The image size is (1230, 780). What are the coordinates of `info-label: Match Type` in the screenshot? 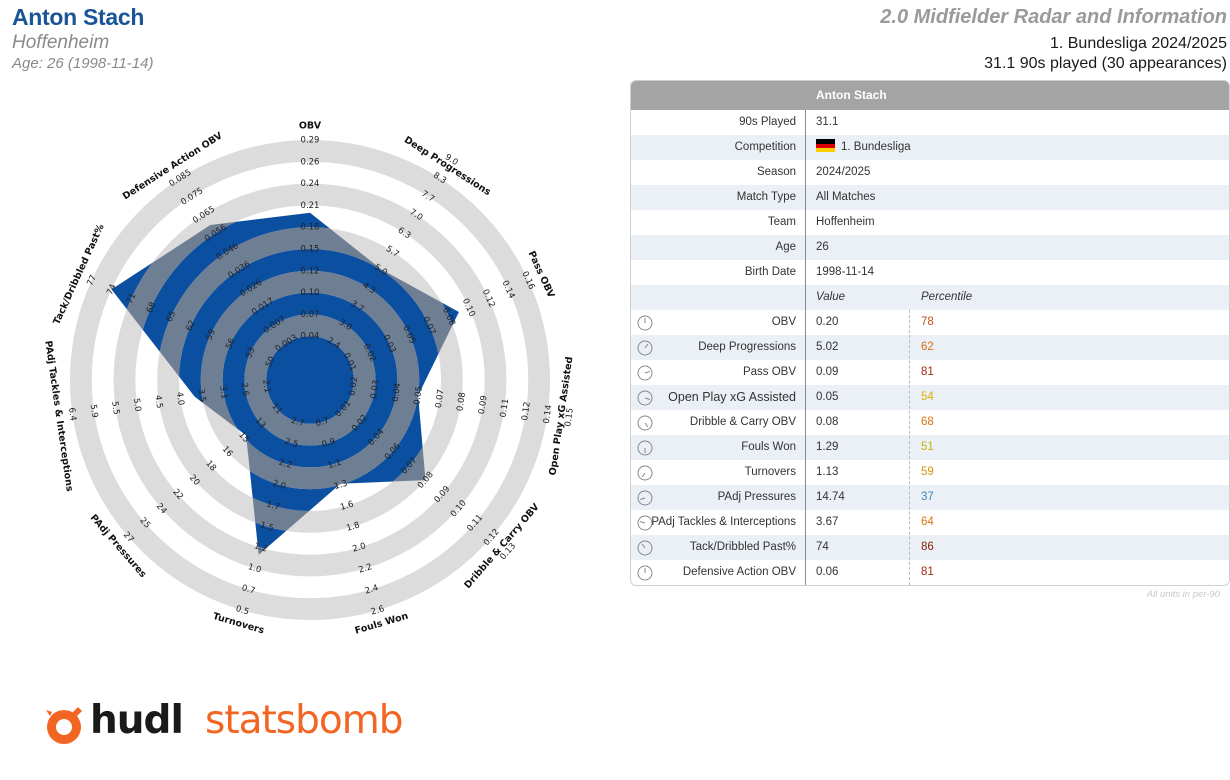 It's located at (766, 197).